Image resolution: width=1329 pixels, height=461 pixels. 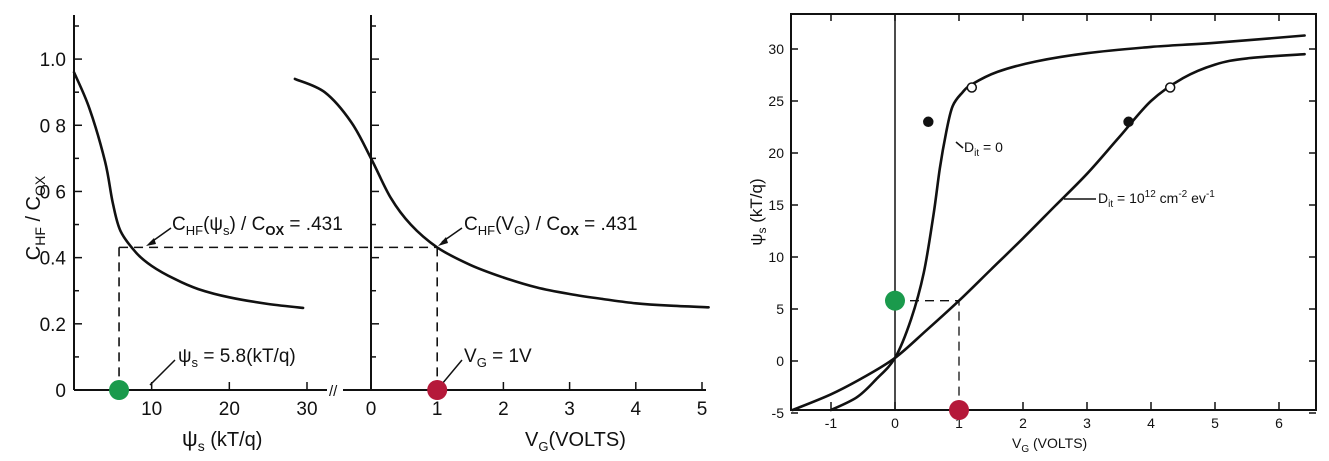 I want to click on arrowhead-vg, so click(x=443, y=241).